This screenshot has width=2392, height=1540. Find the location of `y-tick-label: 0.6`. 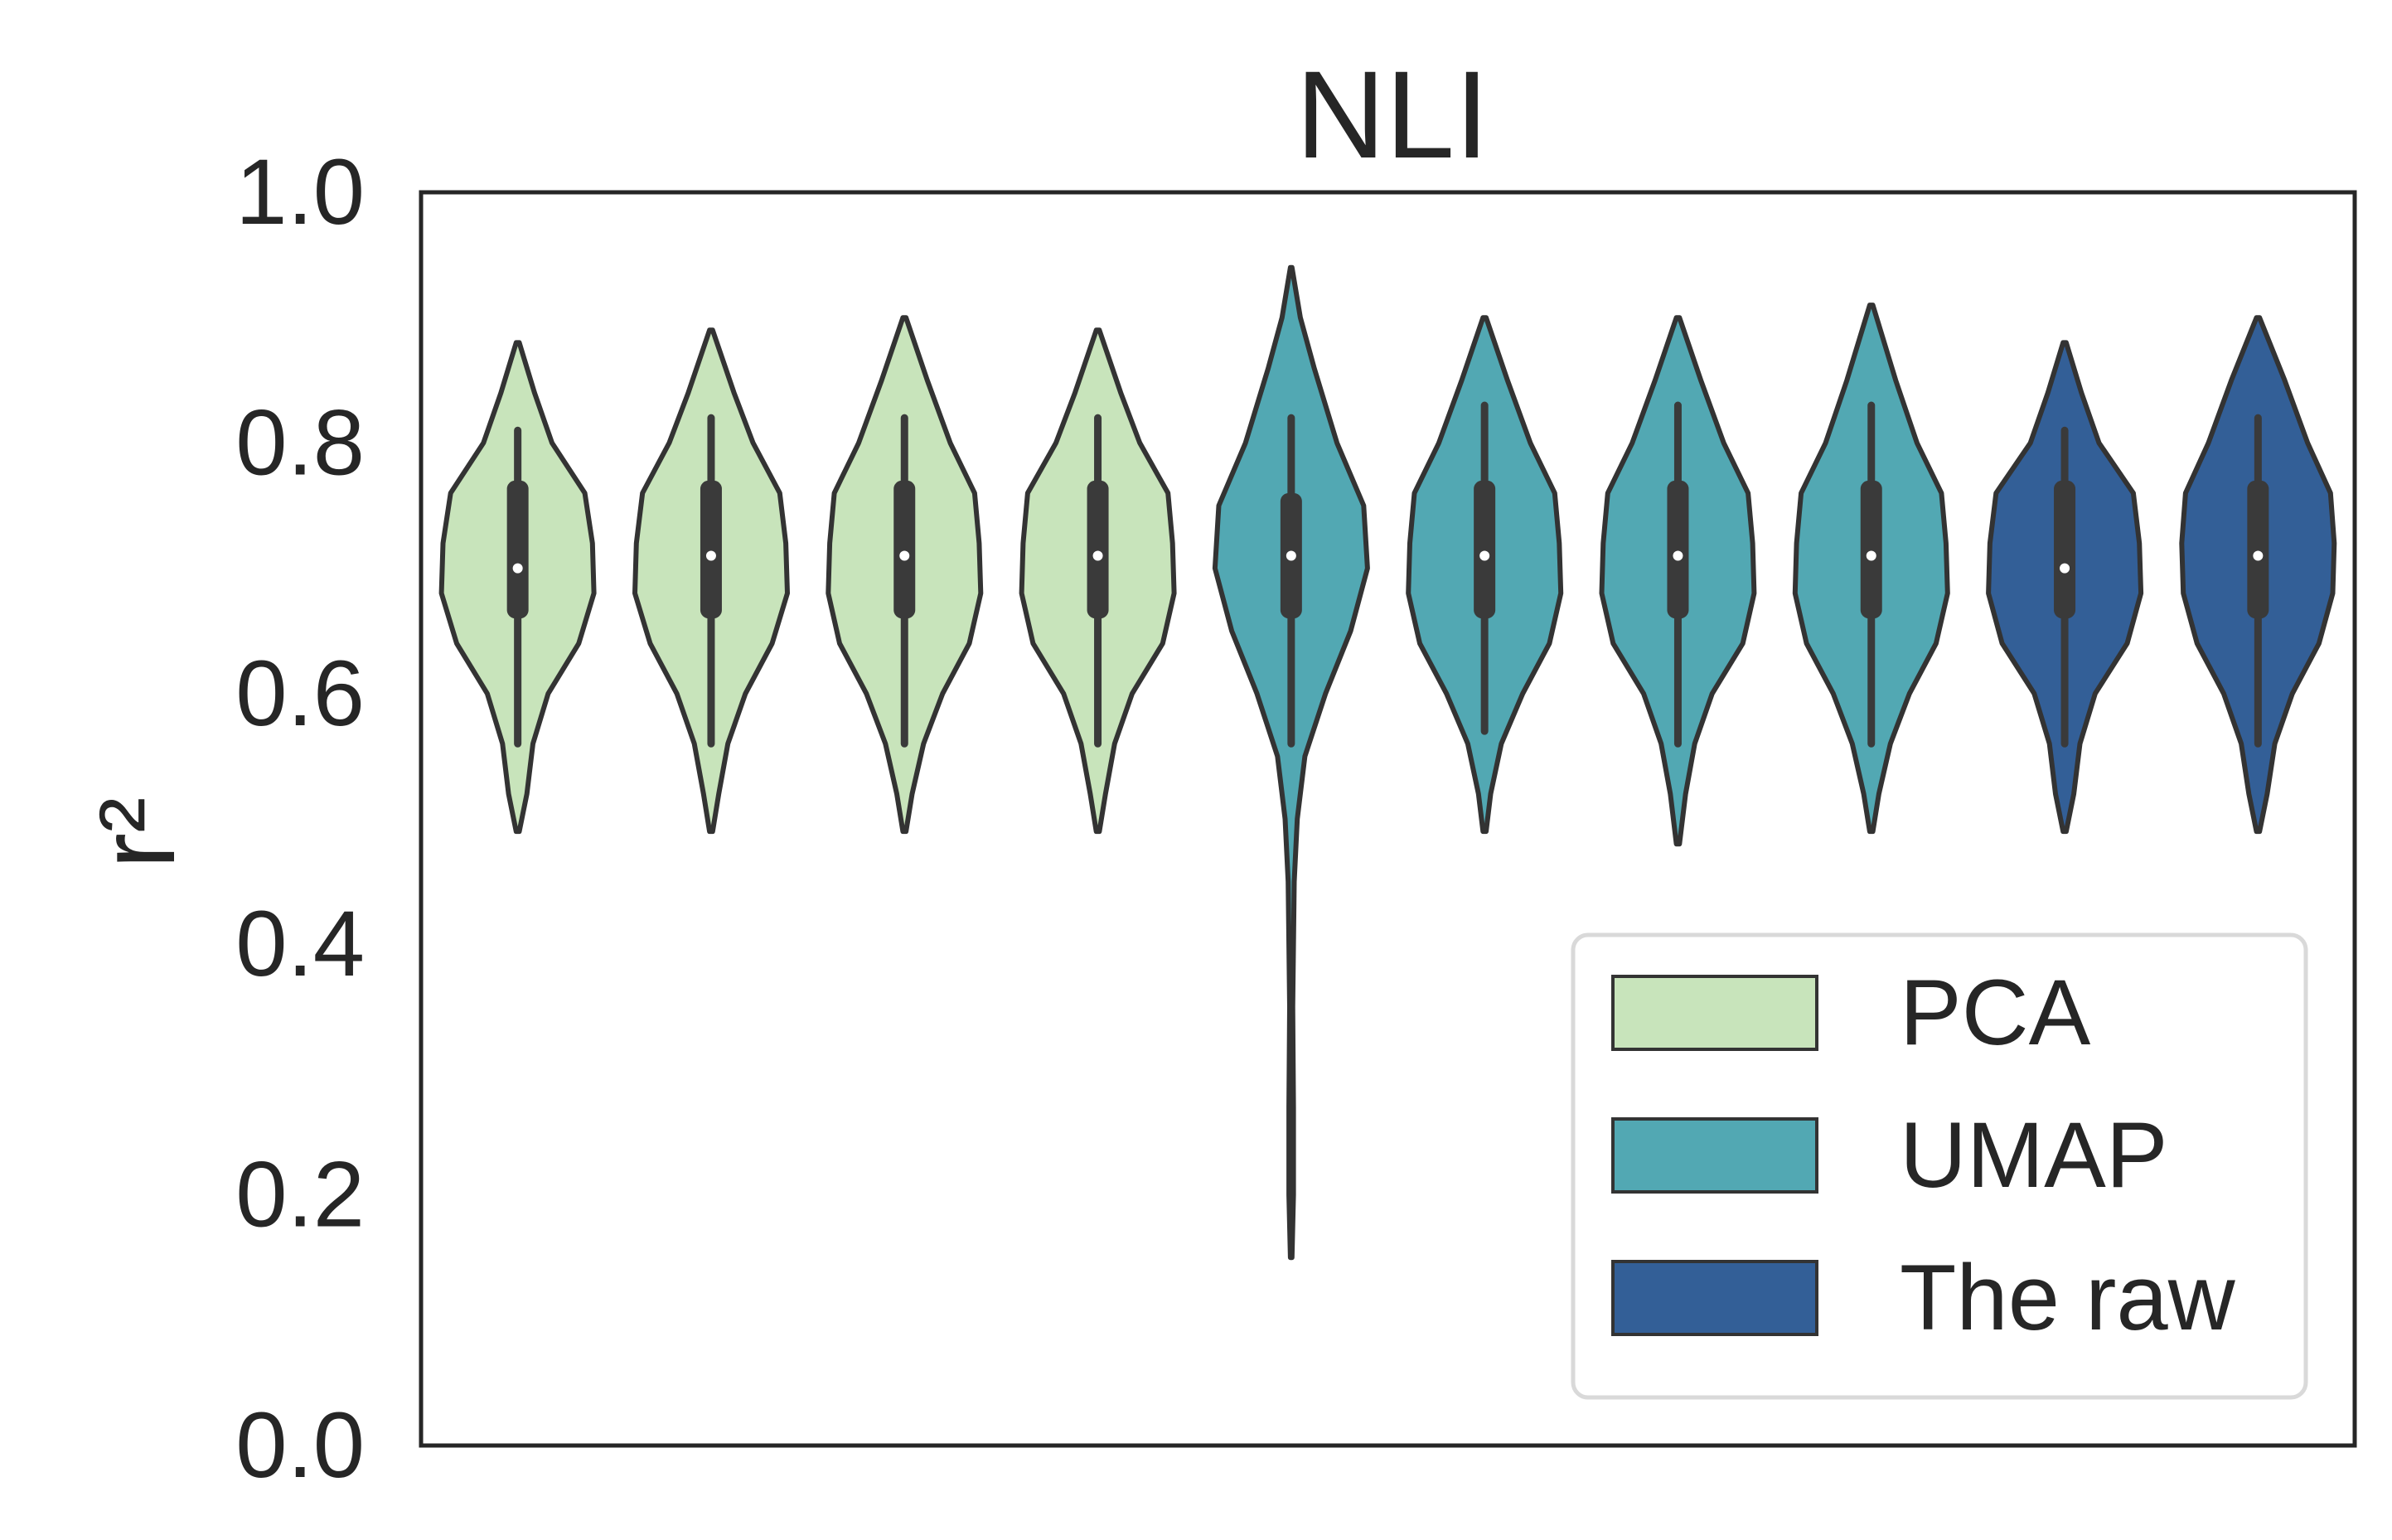

y-tick-label: 0.6 is located at coordinates (300, 693).